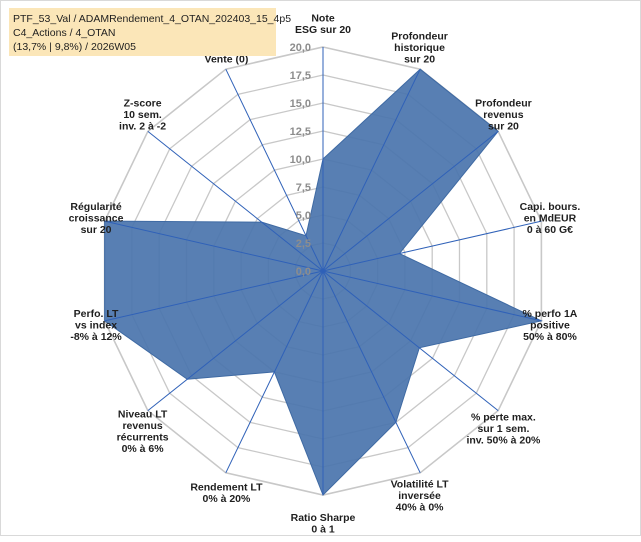  What do you see at coordinates (74, 47) in the screenshot?
I see `portfolio-stats: (13,7% | 9,8%) / 2026W05` at bounding box center [74, 47].